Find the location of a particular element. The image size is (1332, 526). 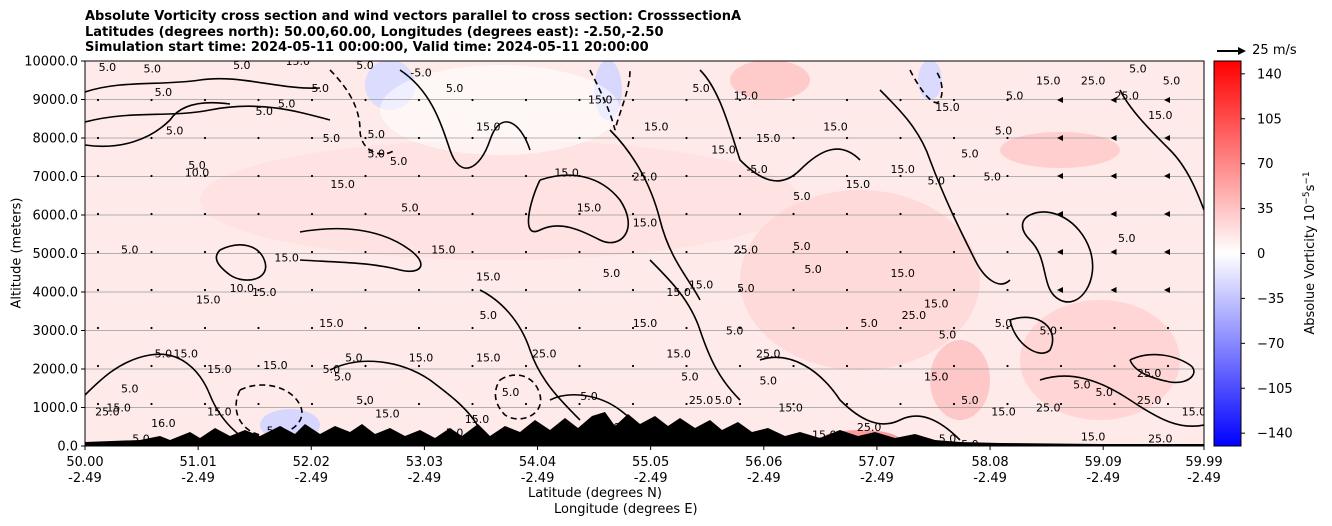

x-tick-label-lat: 51.01 is located at coordinates (198, 462).